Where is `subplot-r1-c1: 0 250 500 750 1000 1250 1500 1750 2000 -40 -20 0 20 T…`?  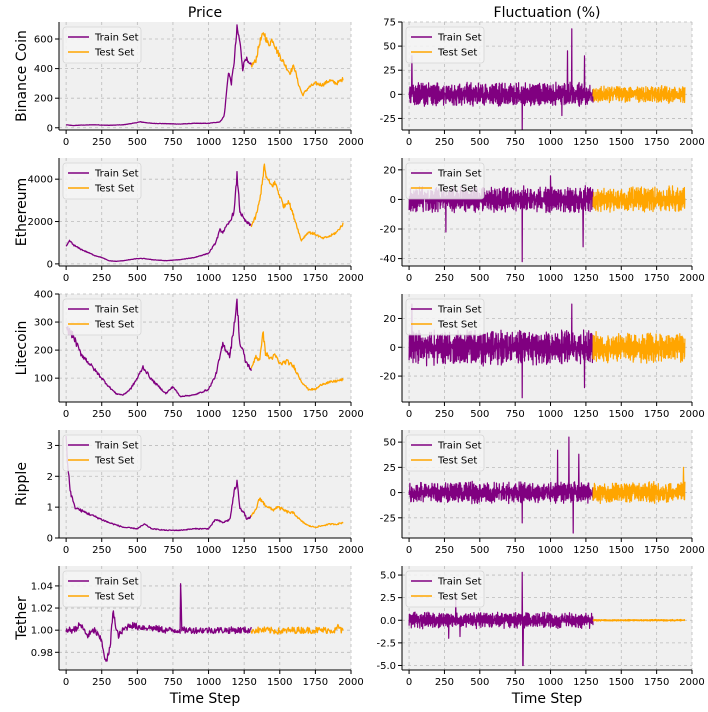
subplot-r1-c1: 0 250 500 750 1000 1250 1500 1750 2000 -40 -20 0 20 T… is located at coordinates (542, 221).